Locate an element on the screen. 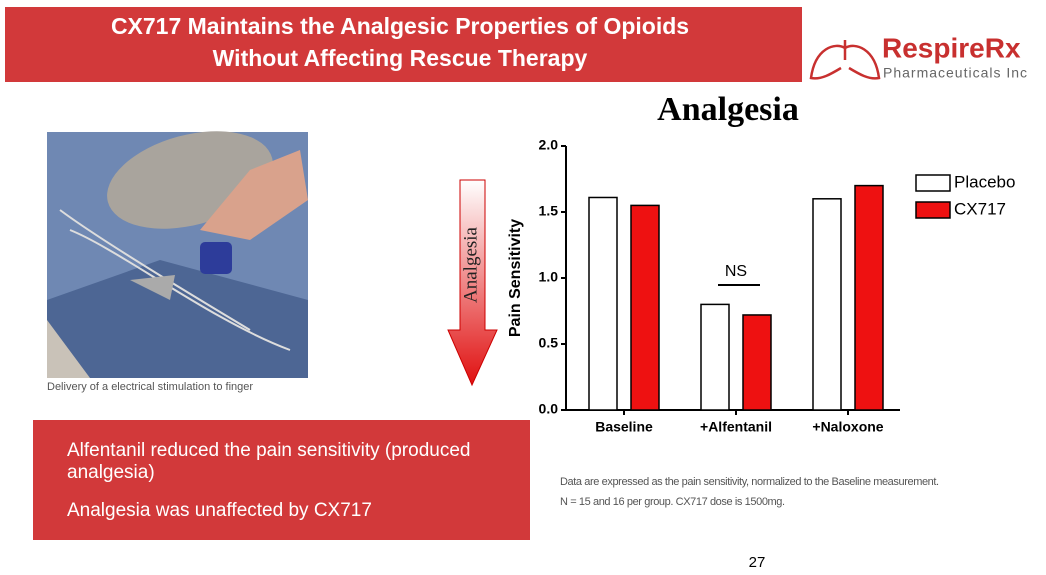  y-tick-label: 0.0 is located at coordinates (549, 409).